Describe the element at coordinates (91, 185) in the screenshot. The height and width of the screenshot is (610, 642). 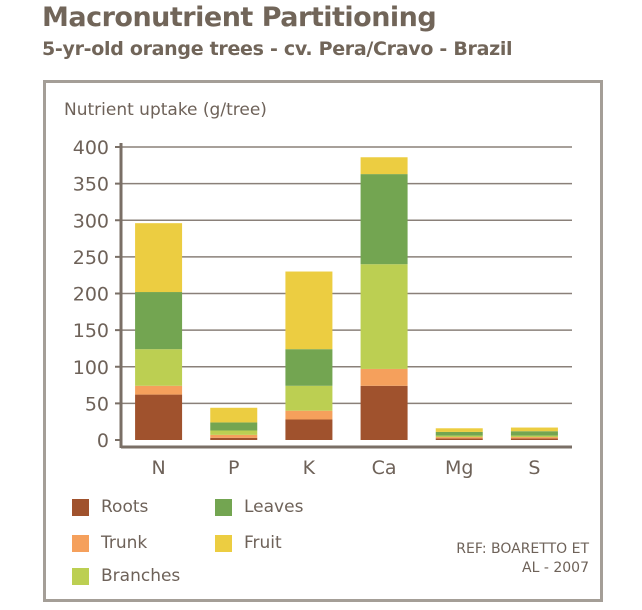
I see `y-tick-label: 350` at that location.